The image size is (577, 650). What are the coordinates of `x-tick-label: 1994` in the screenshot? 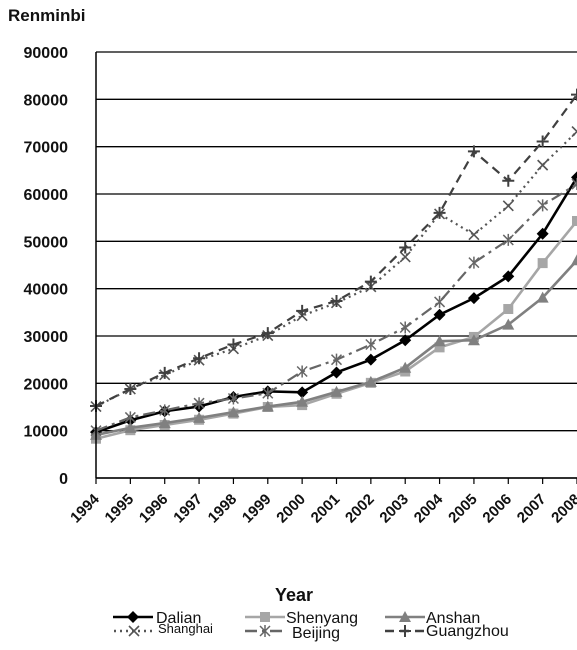 It's located at (85, 508).